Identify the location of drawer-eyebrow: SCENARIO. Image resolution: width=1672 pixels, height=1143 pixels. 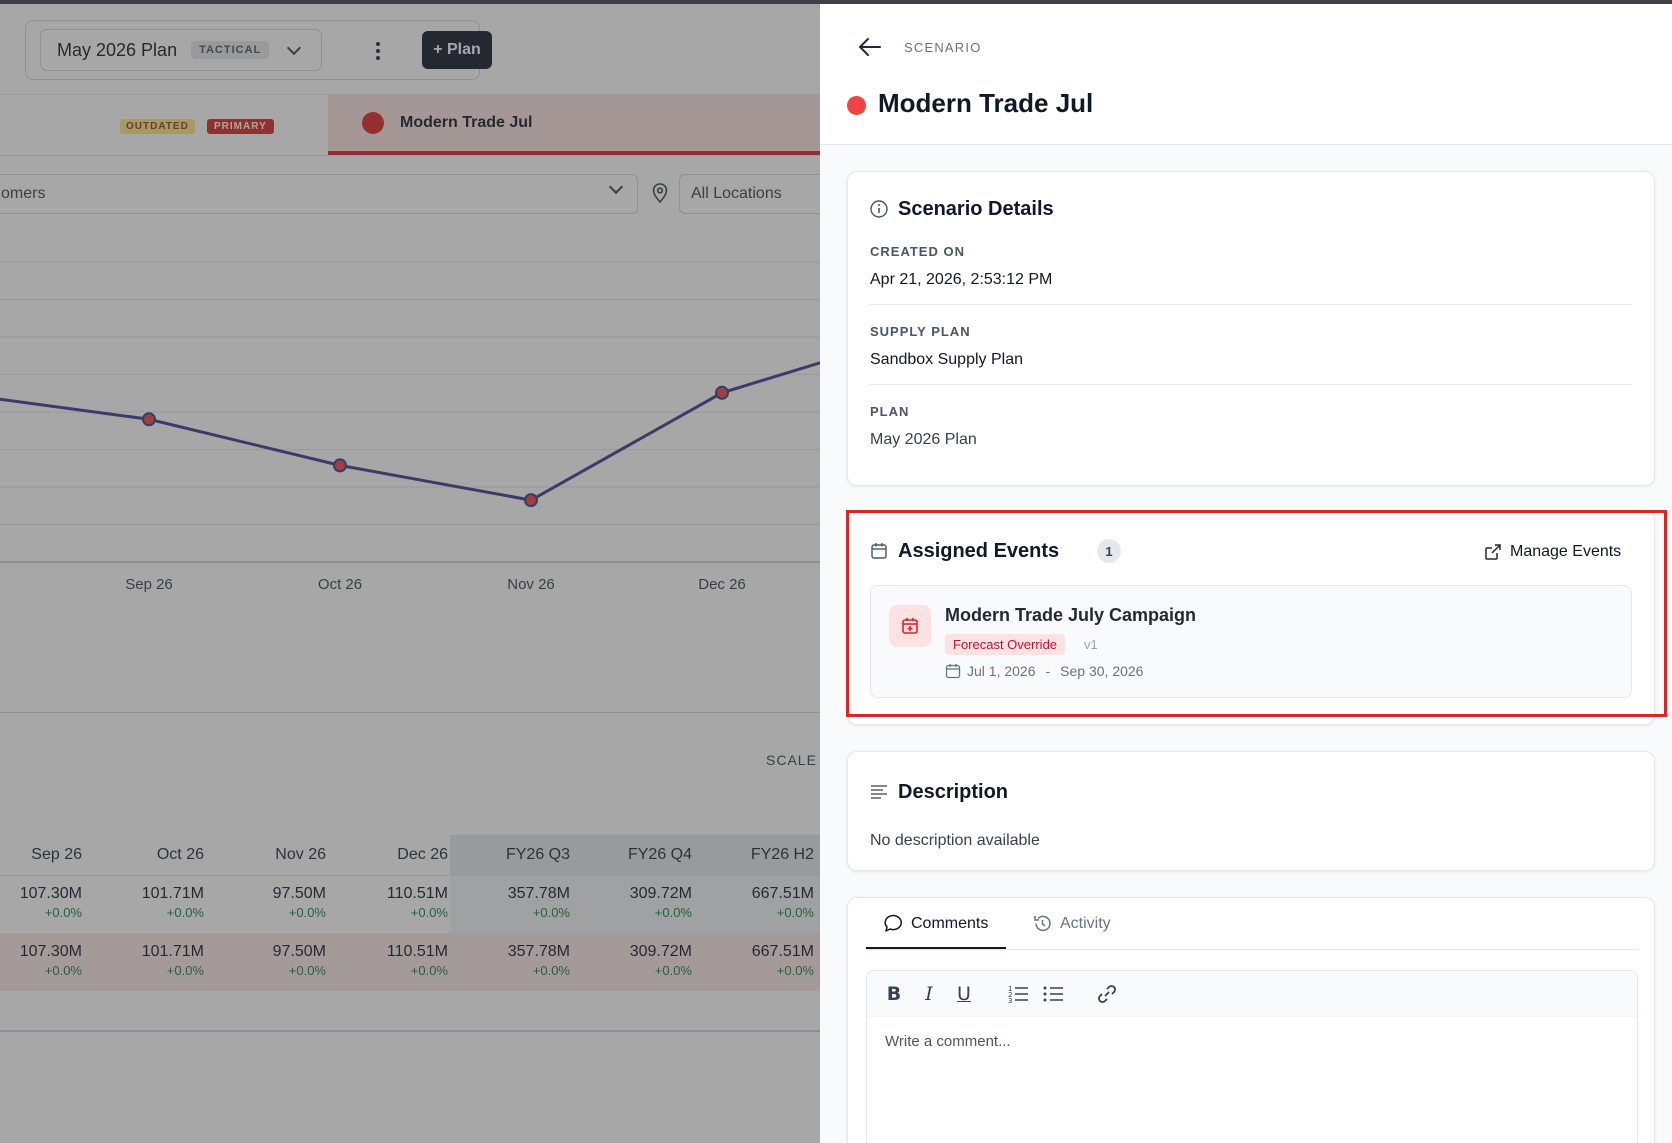
(943, 47).